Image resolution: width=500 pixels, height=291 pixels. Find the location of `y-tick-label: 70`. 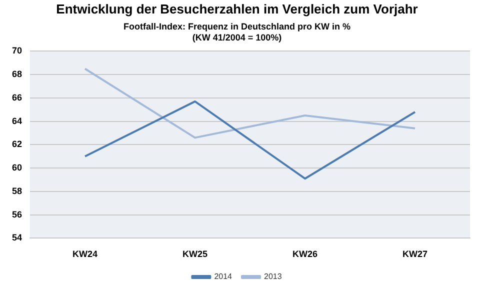

y-tick-label: 70 is located at coordinates (17, 51).